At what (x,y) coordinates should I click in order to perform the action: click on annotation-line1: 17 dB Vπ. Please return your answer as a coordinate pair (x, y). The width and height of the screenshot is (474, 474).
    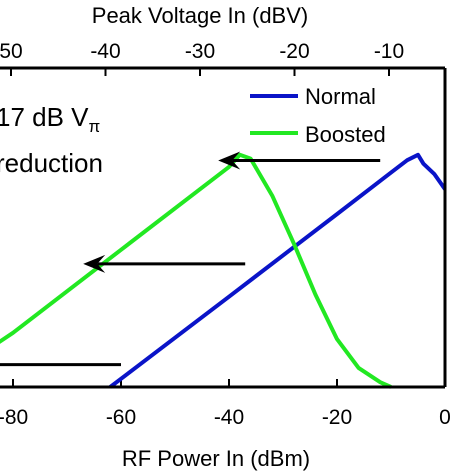
    Looking at the image, I should click on (50, 119).